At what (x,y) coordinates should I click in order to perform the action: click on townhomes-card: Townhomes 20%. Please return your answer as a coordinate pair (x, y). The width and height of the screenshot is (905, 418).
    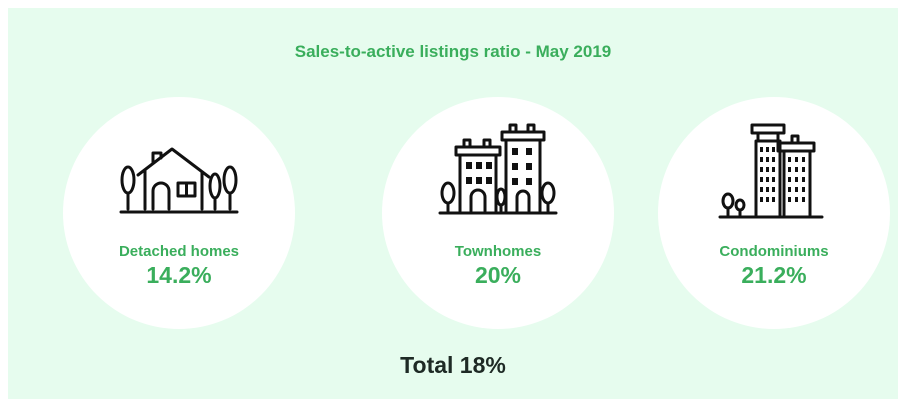
    Looking at the image, I should click on (498, 213).